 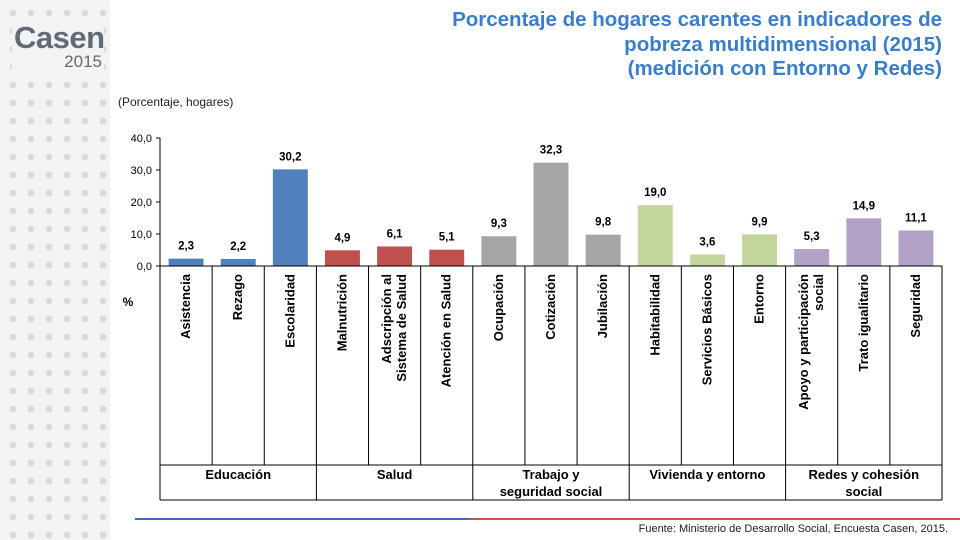 What do you see at coordinates (341, 312) in the screenshot?
I see `category-label: Malnutrición` at bounding box center [341, 312].